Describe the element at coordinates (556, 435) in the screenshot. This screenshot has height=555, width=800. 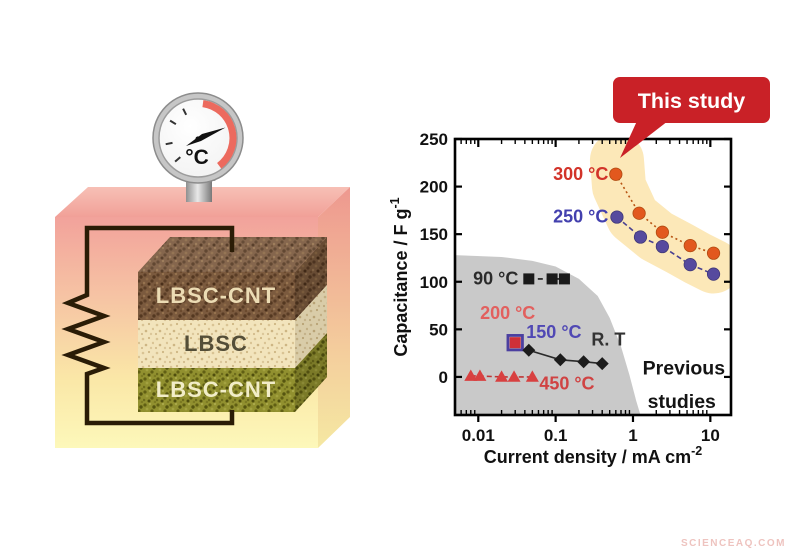
I see `x-tick-label: 0.1` at that location.